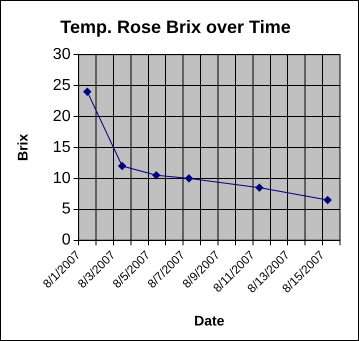 The image size is (359, 341). Describe the element at coordinates (209, 320) in the screenshot. I see `x-axis-title: Date` at that location.